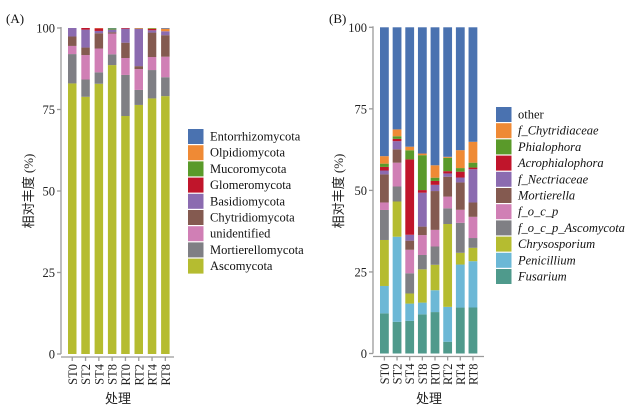 The image size is (640, 410). What do you see at coordinates (460, 180) in the screenshot?
I see `panel-b-bar-rt4-f-nectriaceae` at bounding box center [460, 180].